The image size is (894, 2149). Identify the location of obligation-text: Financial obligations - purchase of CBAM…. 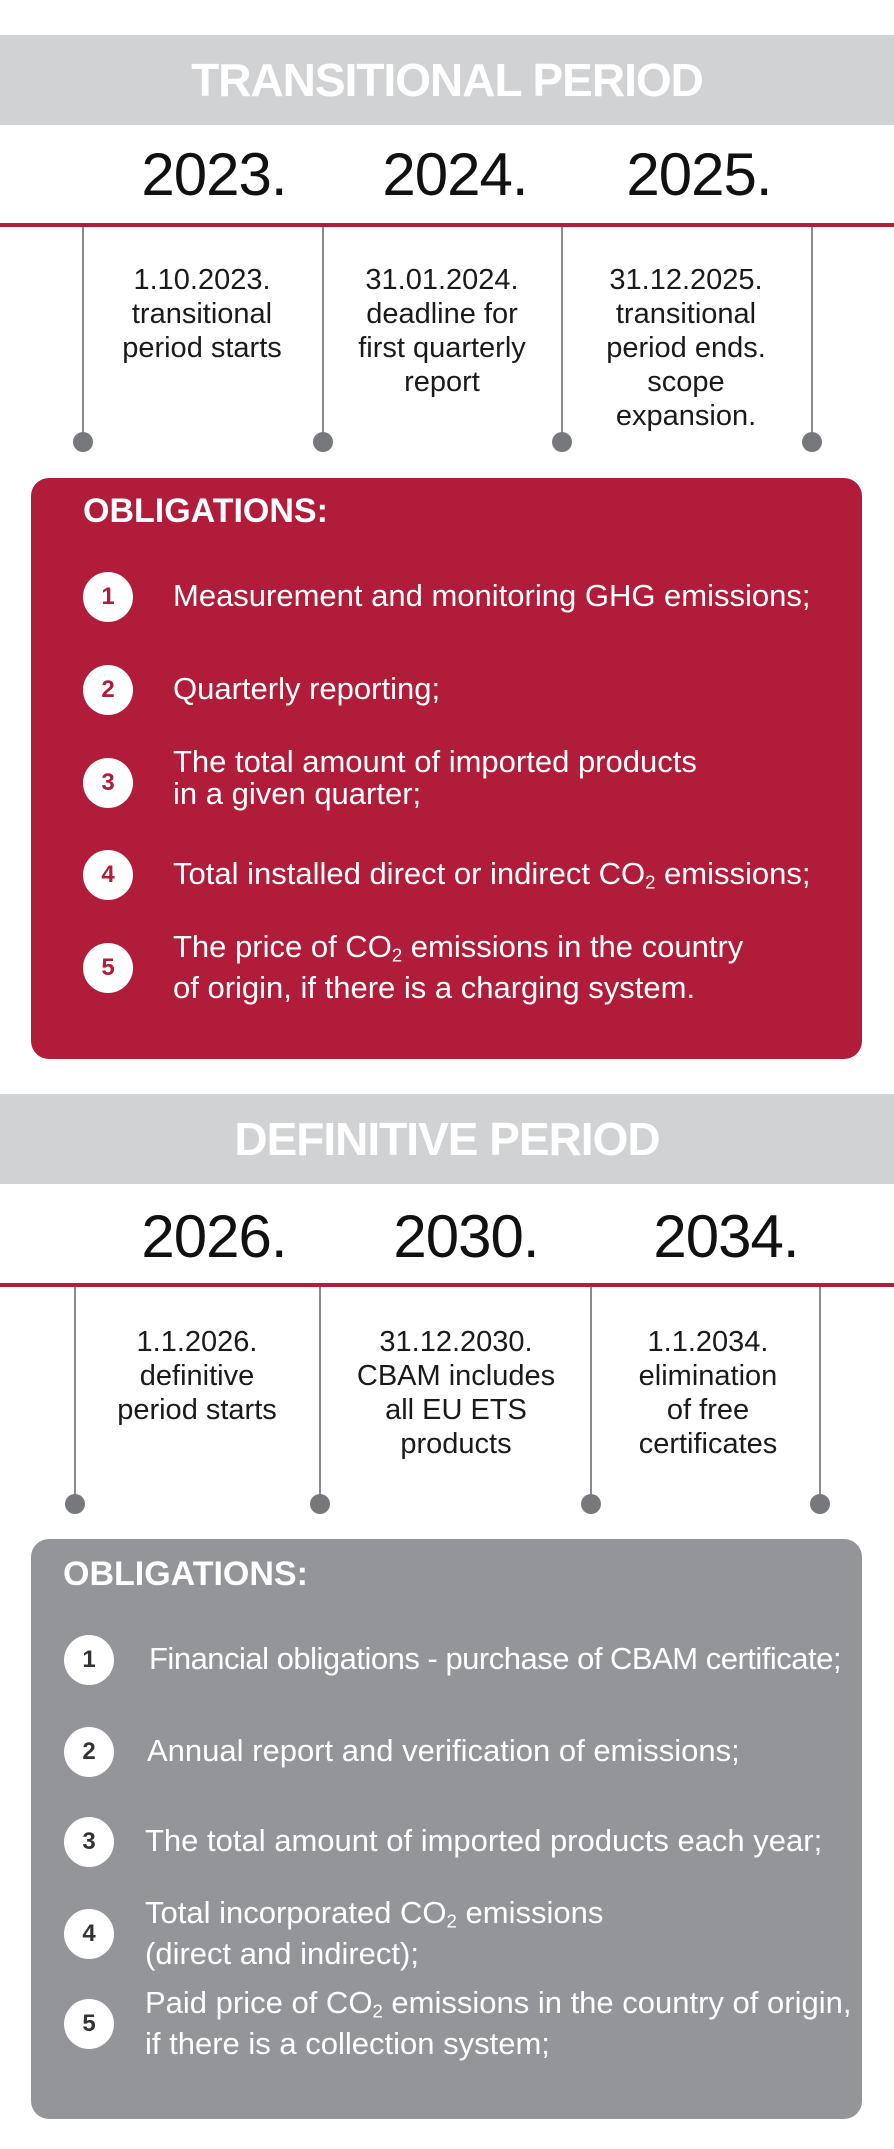
(495, 1658).